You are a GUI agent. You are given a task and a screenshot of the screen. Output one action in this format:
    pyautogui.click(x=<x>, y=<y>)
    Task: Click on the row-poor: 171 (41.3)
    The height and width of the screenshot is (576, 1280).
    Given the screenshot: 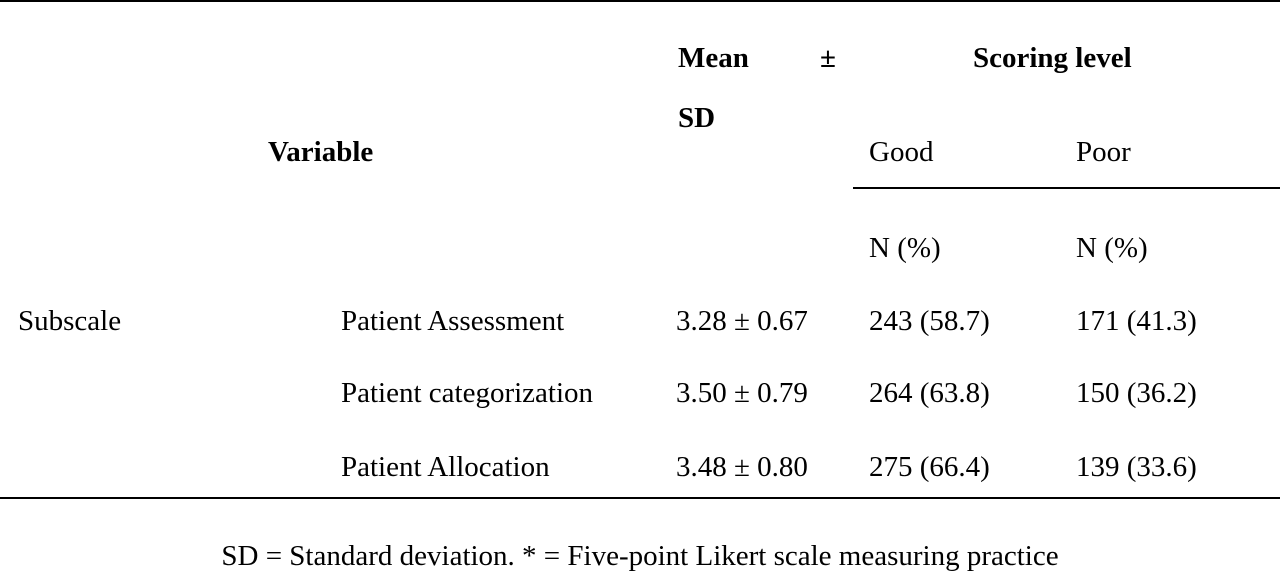 What is the action you would take?
    pyautogui.click(x=1136, y=321)
    